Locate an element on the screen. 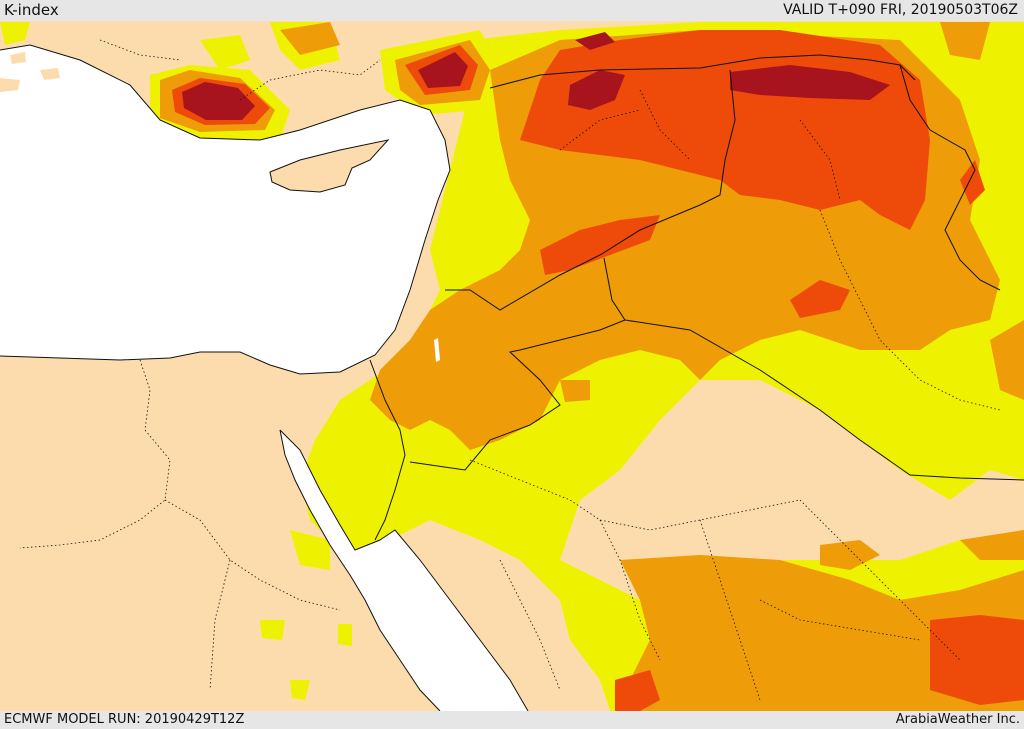  credit: ArabiaWeather Inc. is located at coordinates (957, 719).